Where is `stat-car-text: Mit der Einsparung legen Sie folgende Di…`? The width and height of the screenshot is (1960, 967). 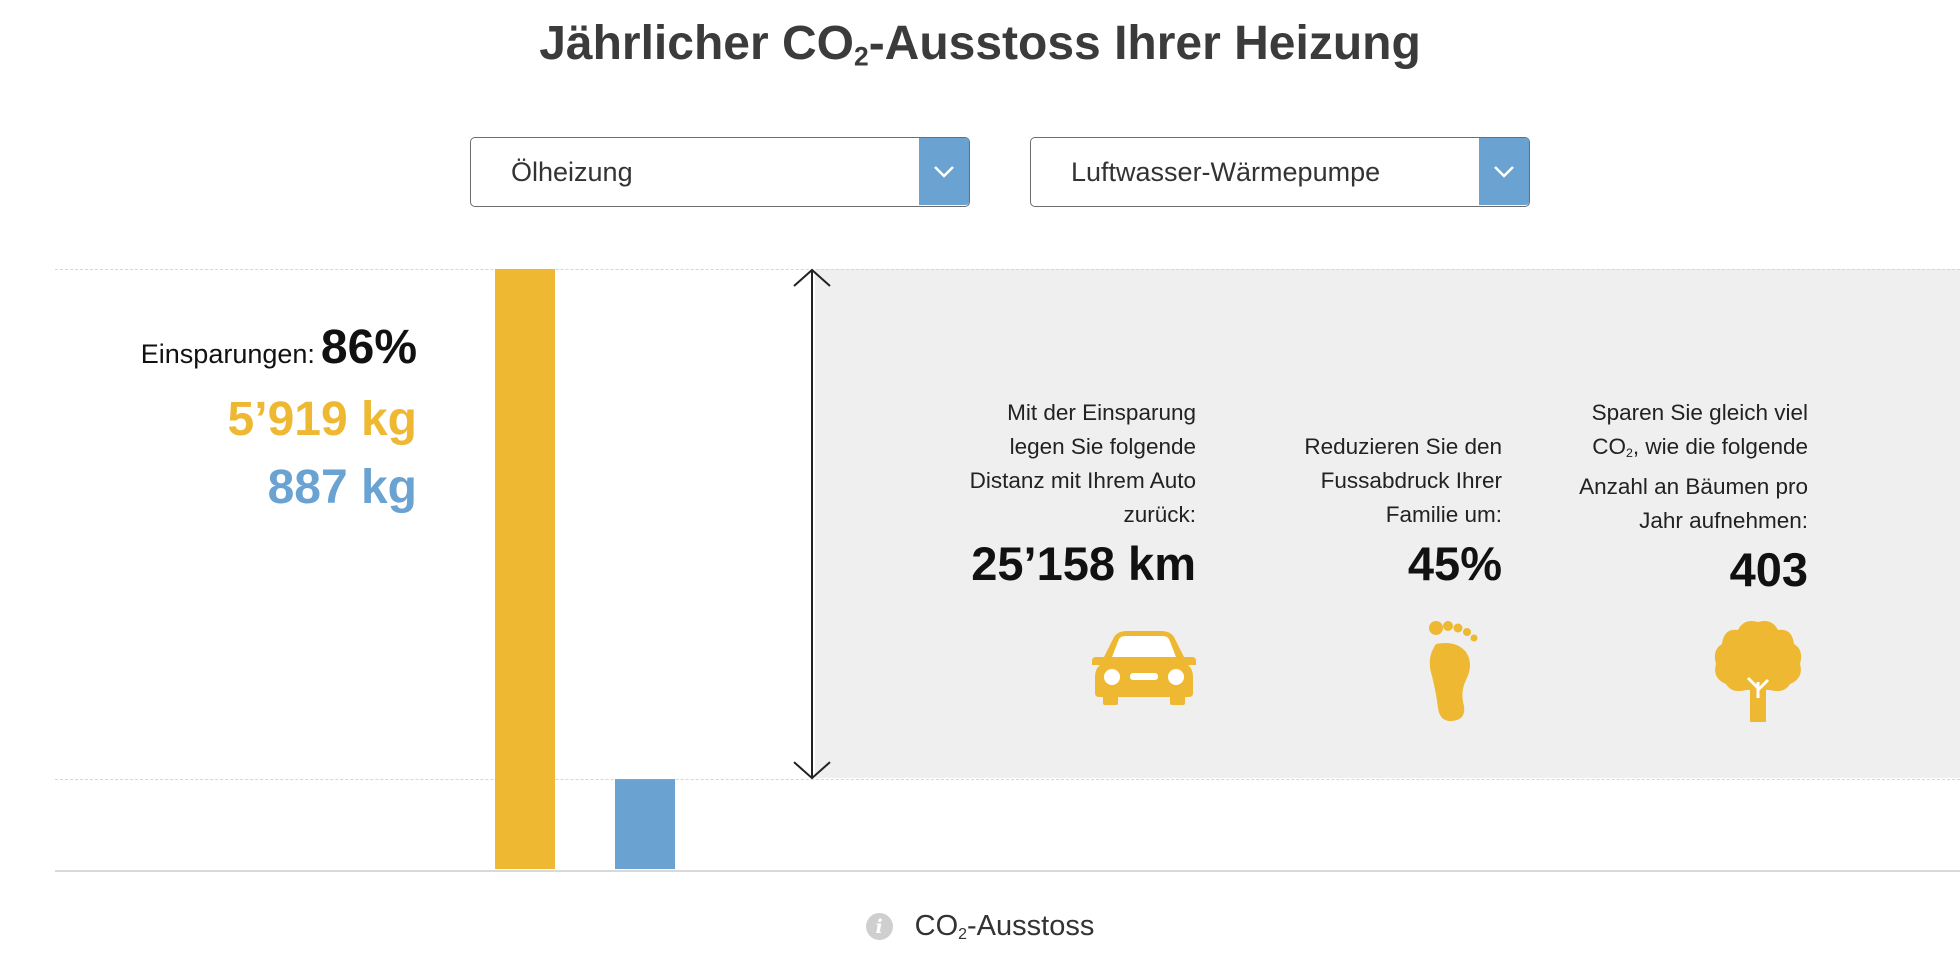 stat-car-text: Mit der Einsparung legen Sie folgende Di… is located at coordinates (1082, 463).